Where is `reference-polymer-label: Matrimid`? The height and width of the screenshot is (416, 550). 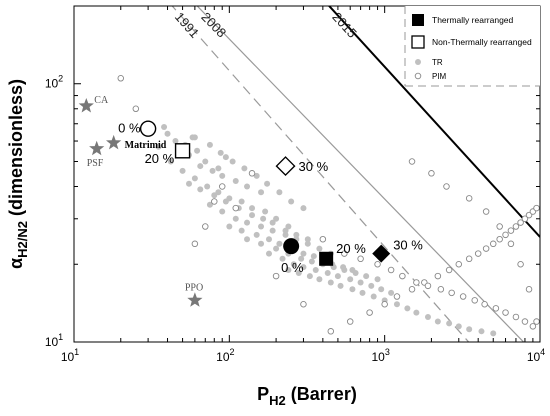 reference-polymer-label: Matrimid is located at coordinates (146, 145).